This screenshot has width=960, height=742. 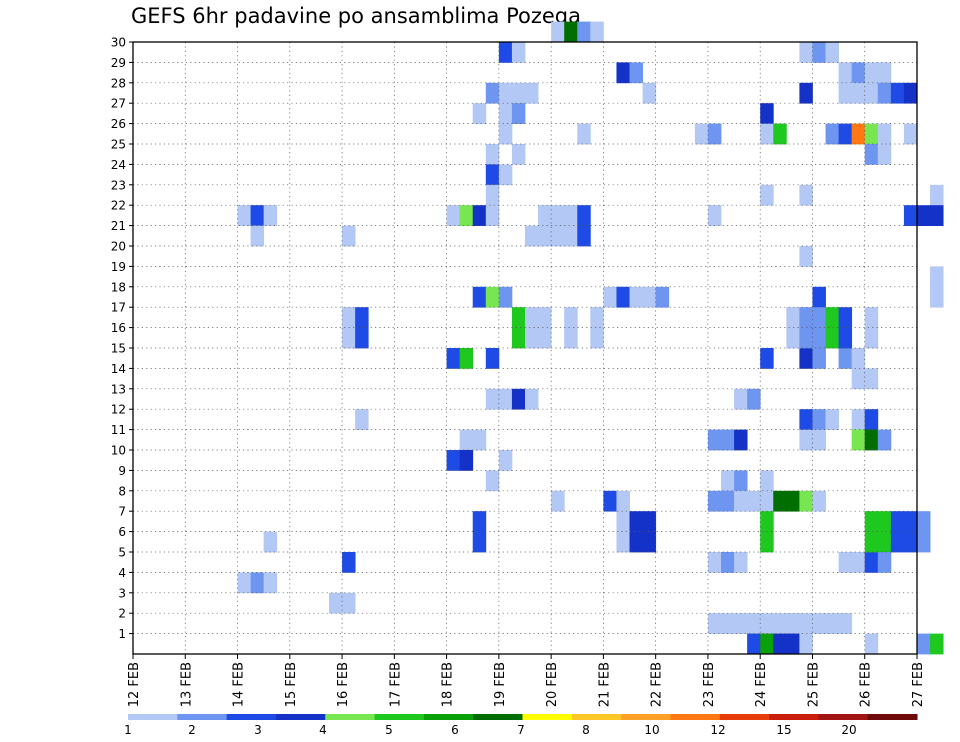 I want to click on x-tick-label: 13 FEB, so click(x=186, y=684).